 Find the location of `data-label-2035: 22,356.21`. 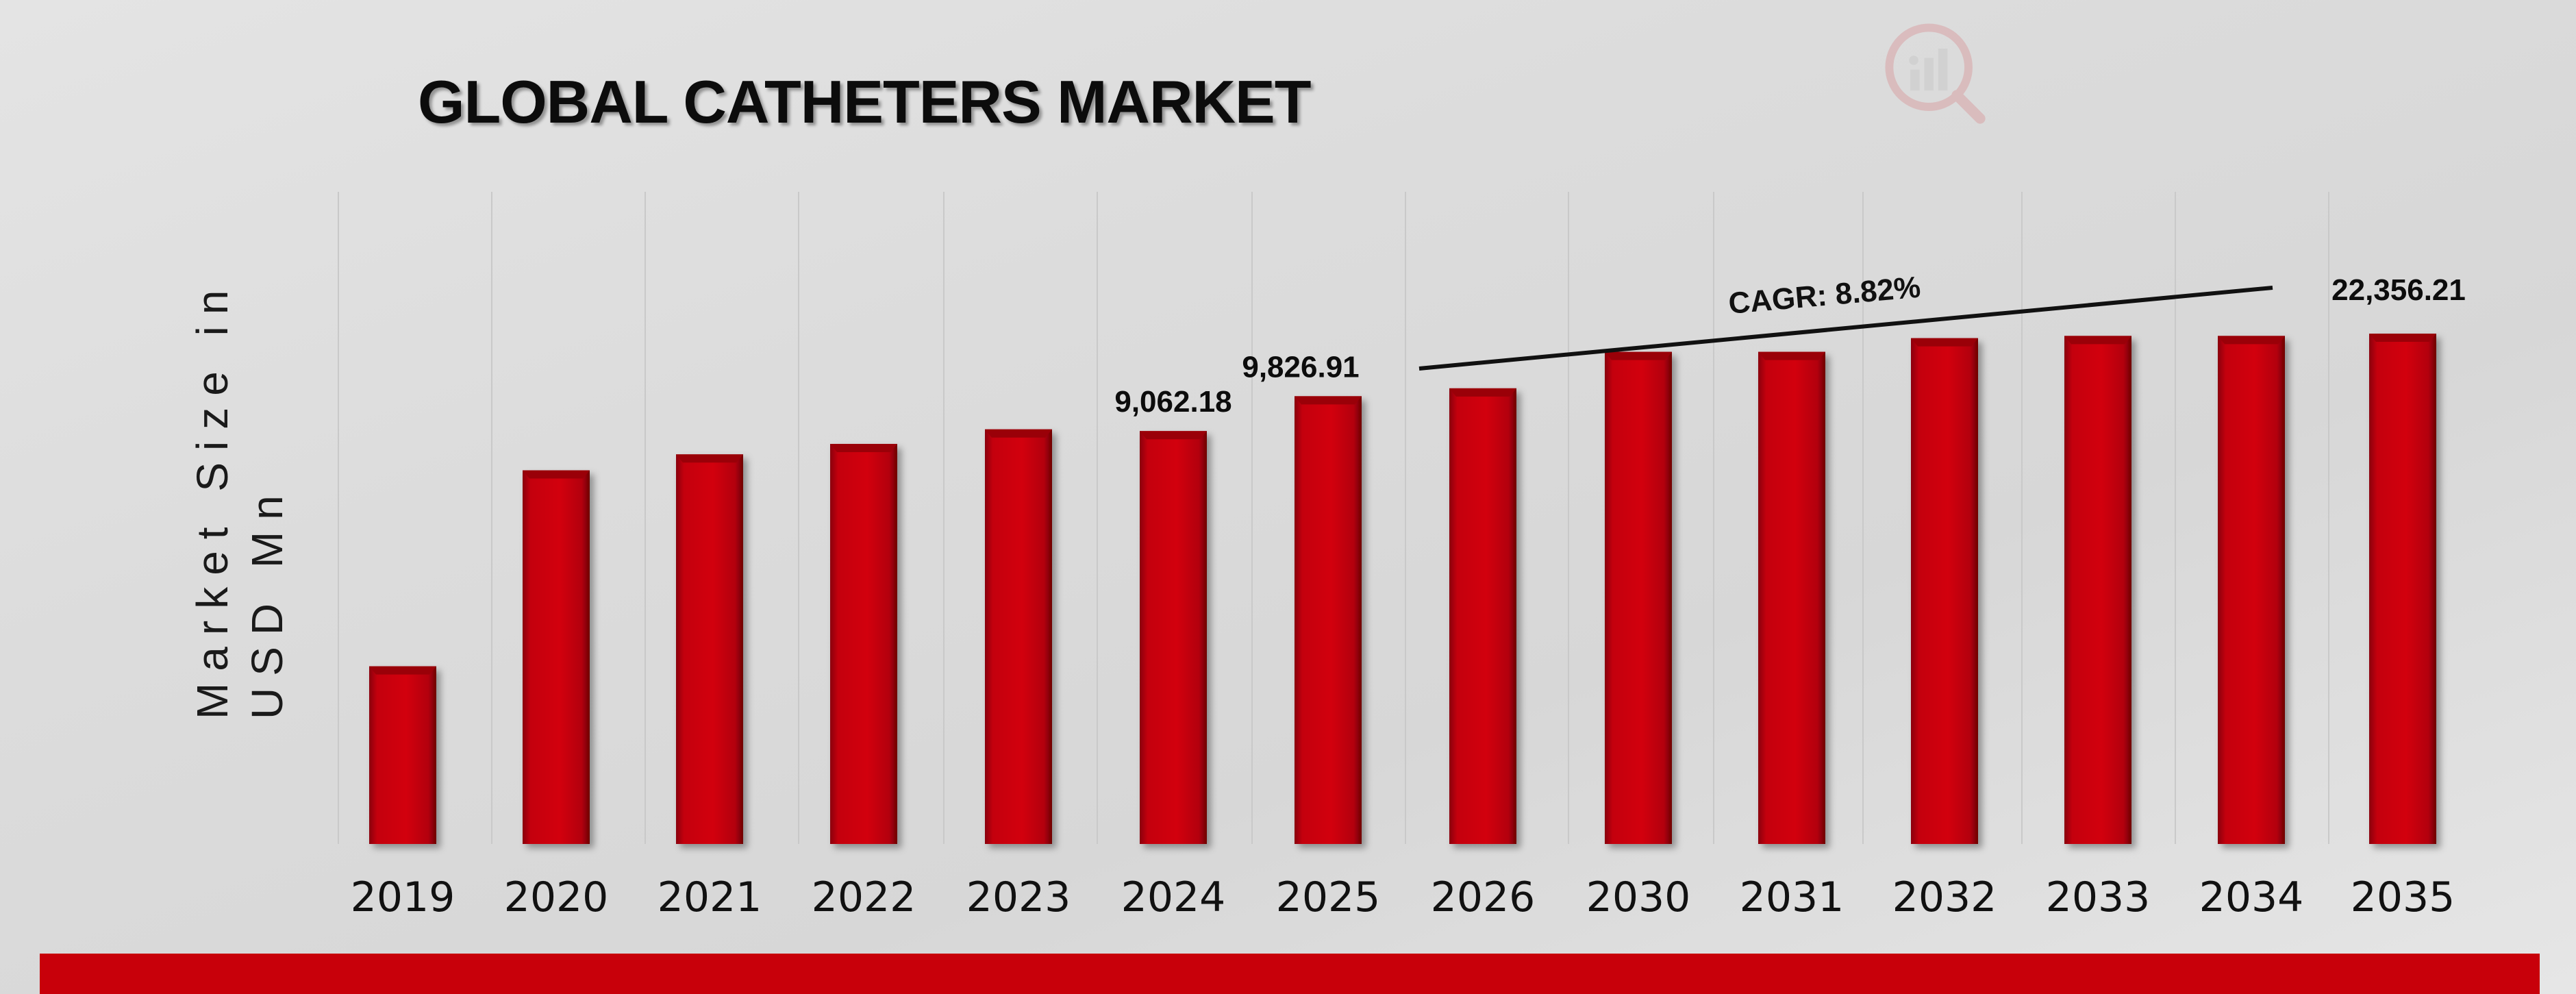

data-label-2035: 22,356.21 is located at coordinates (2398, 290).